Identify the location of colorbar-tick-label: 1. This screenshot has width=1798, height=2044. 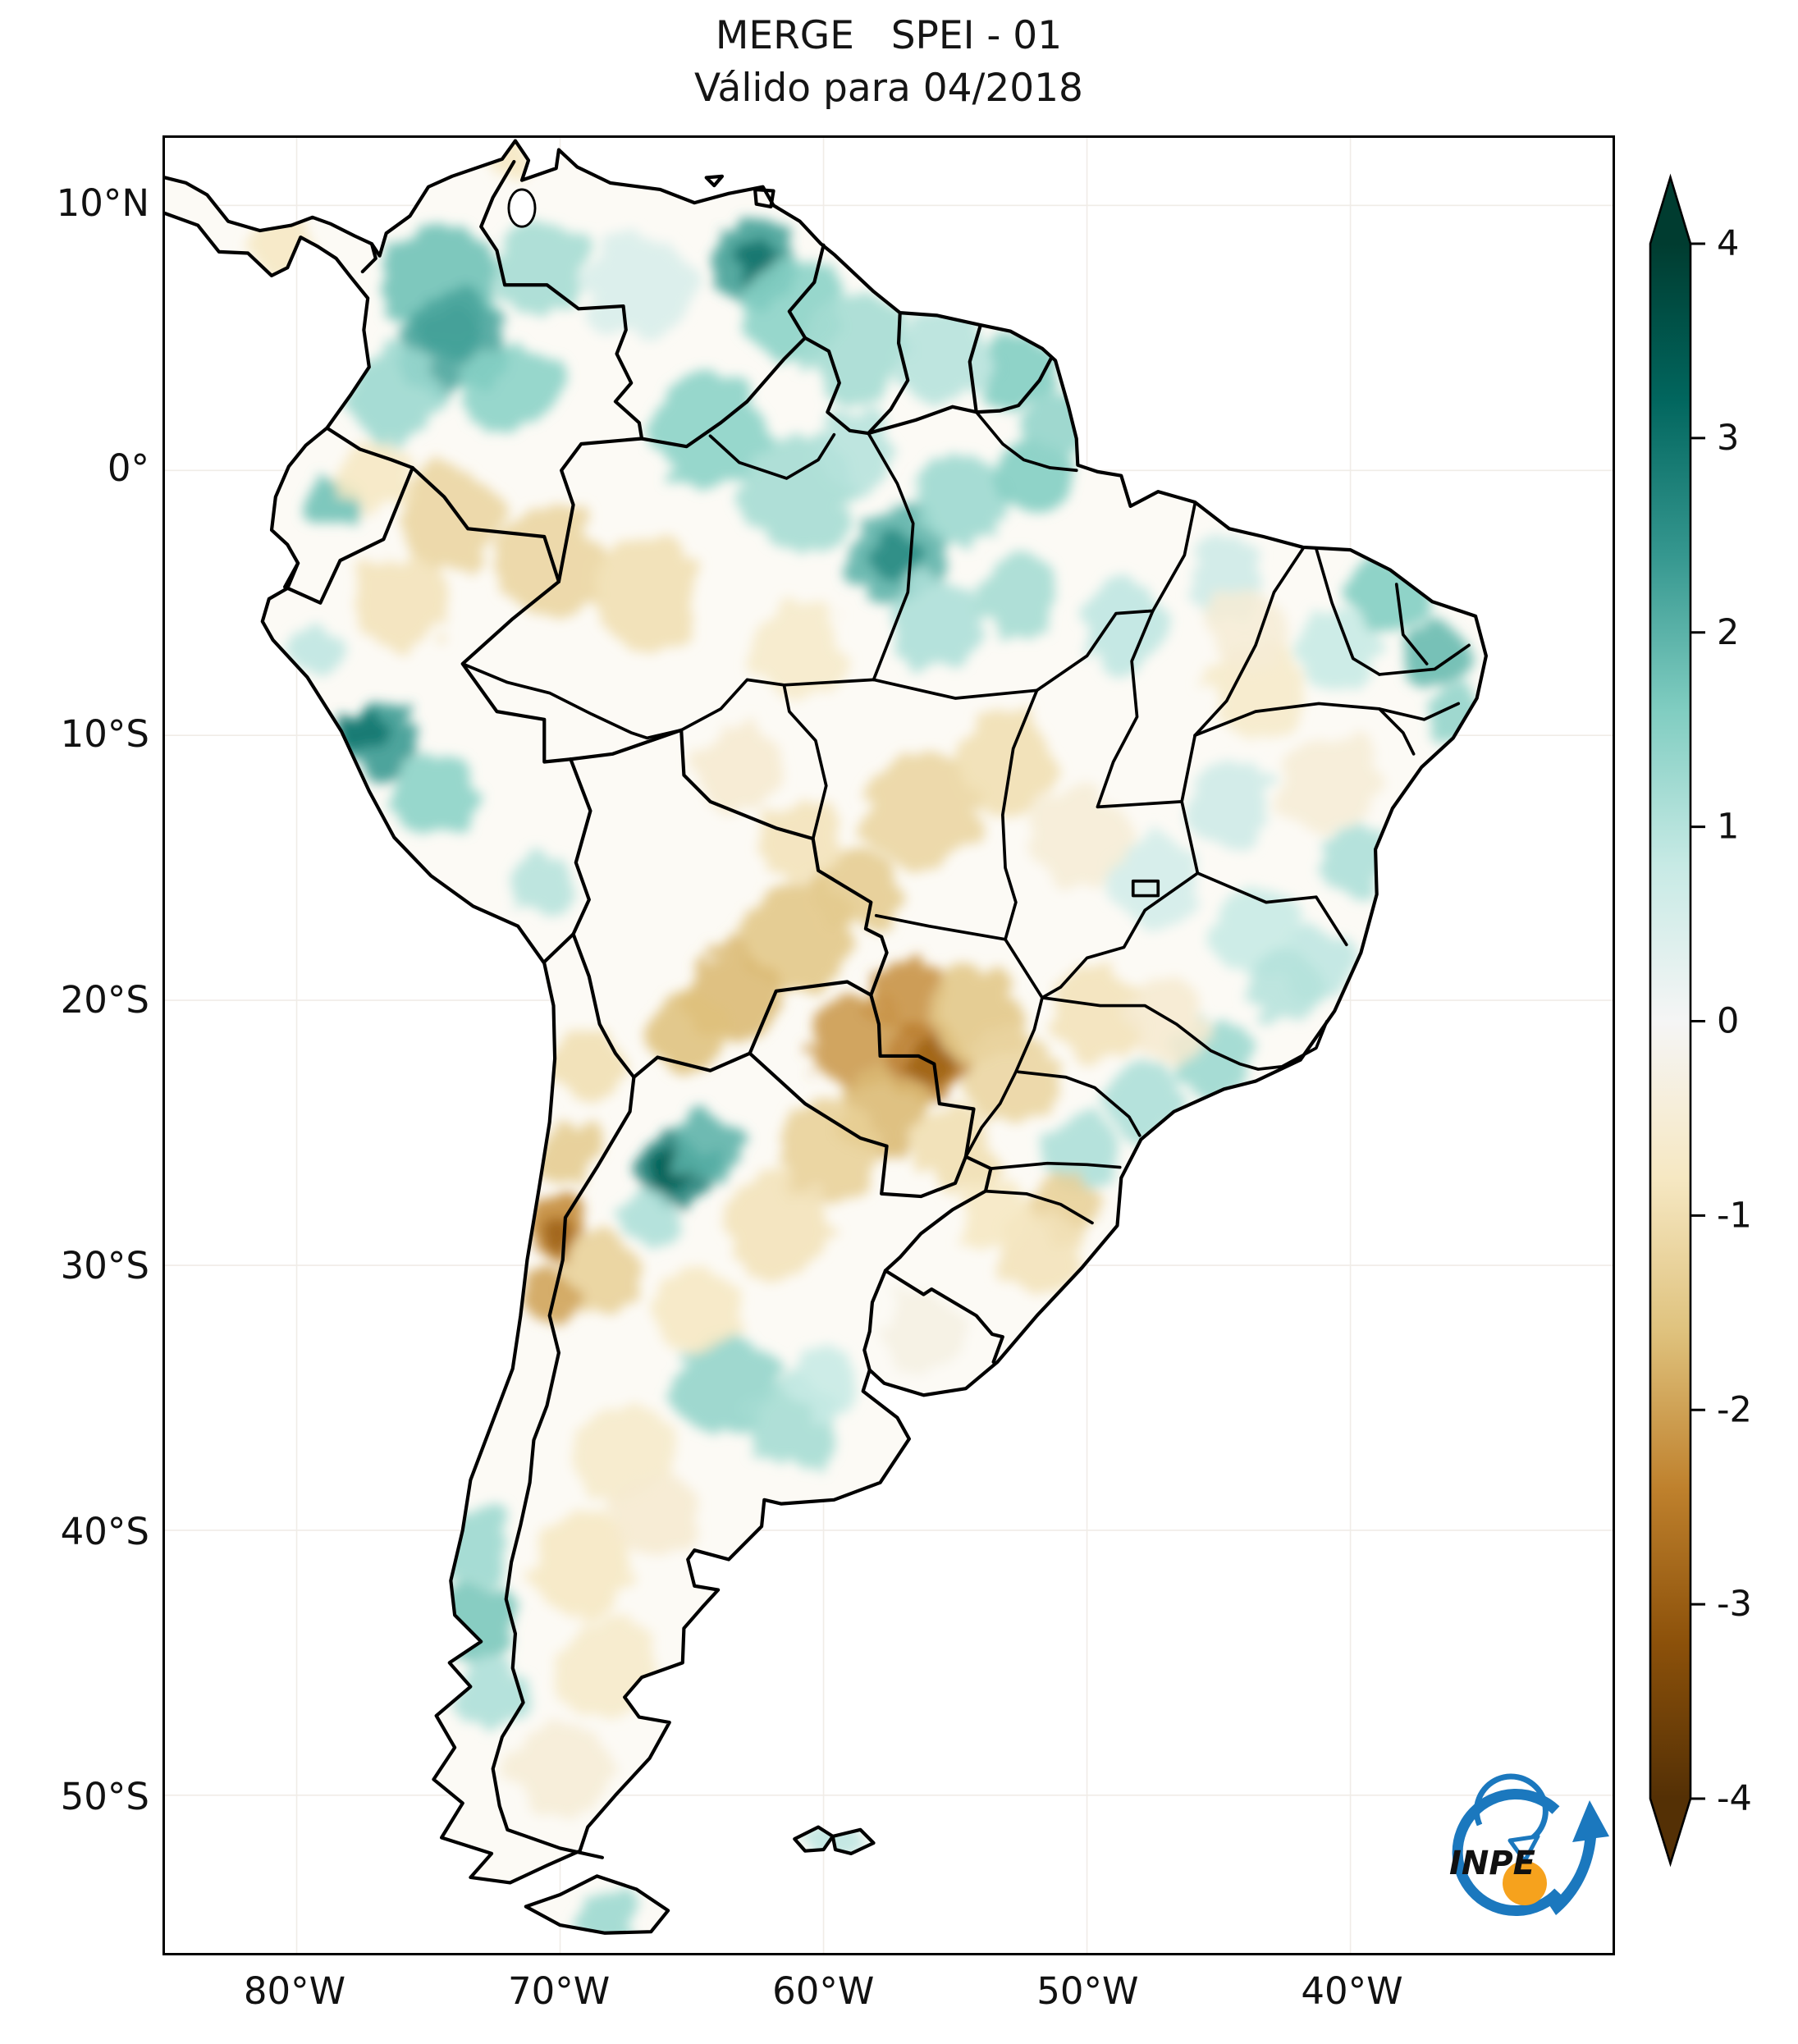
(1728, 827).